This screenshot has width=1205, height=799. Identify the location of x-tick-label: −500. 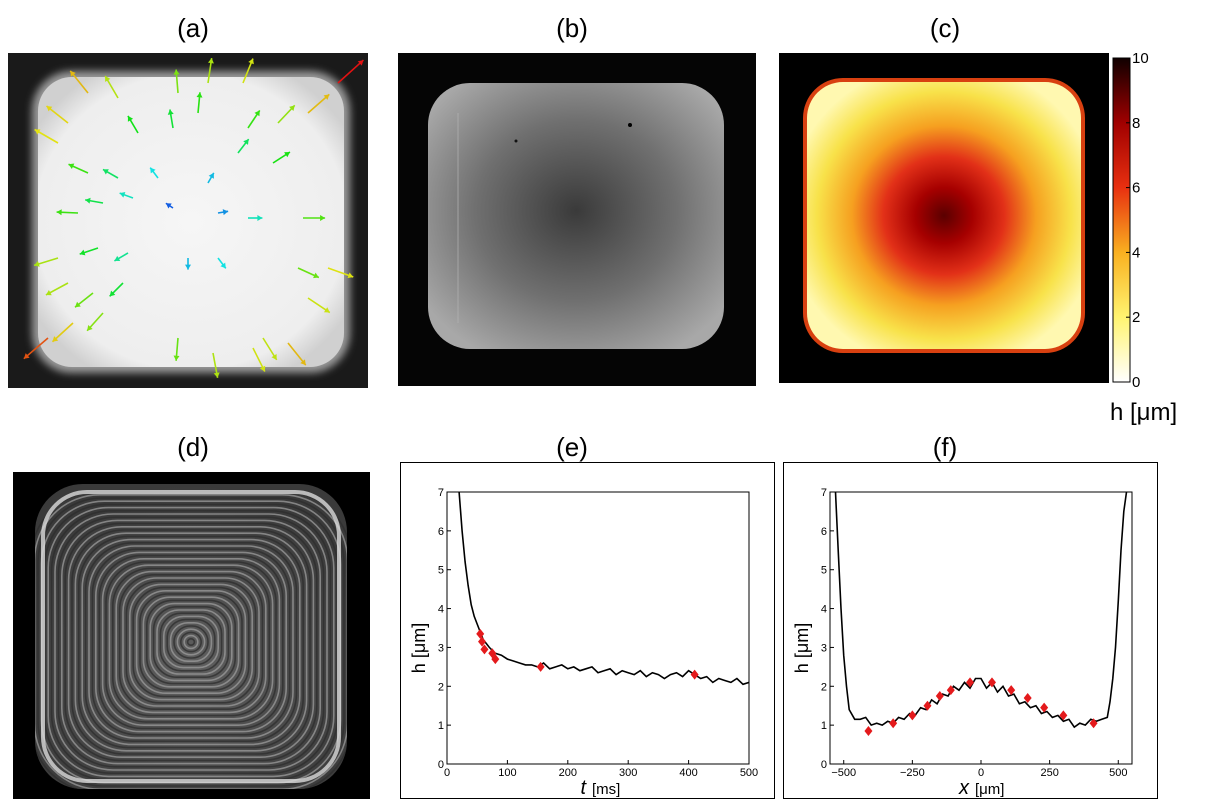
(843, 773).